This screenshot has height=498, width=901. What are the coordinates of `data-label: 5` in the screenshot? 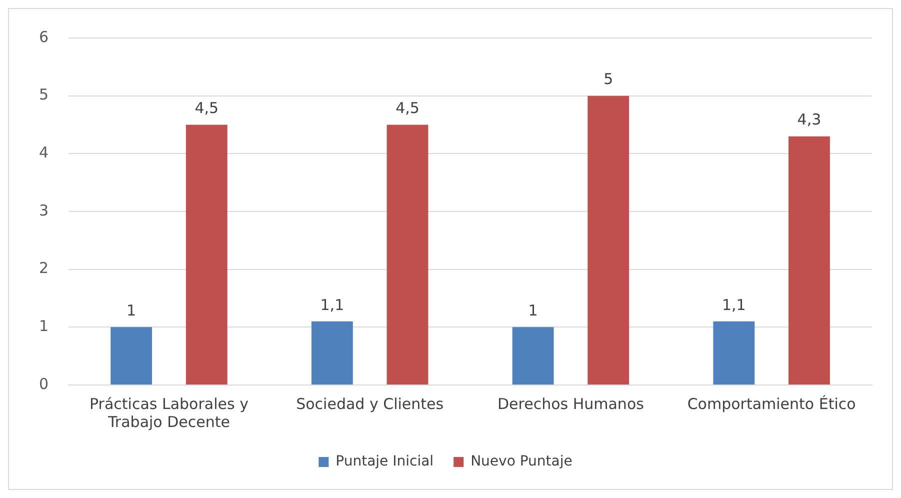 It's located at (609, 79).